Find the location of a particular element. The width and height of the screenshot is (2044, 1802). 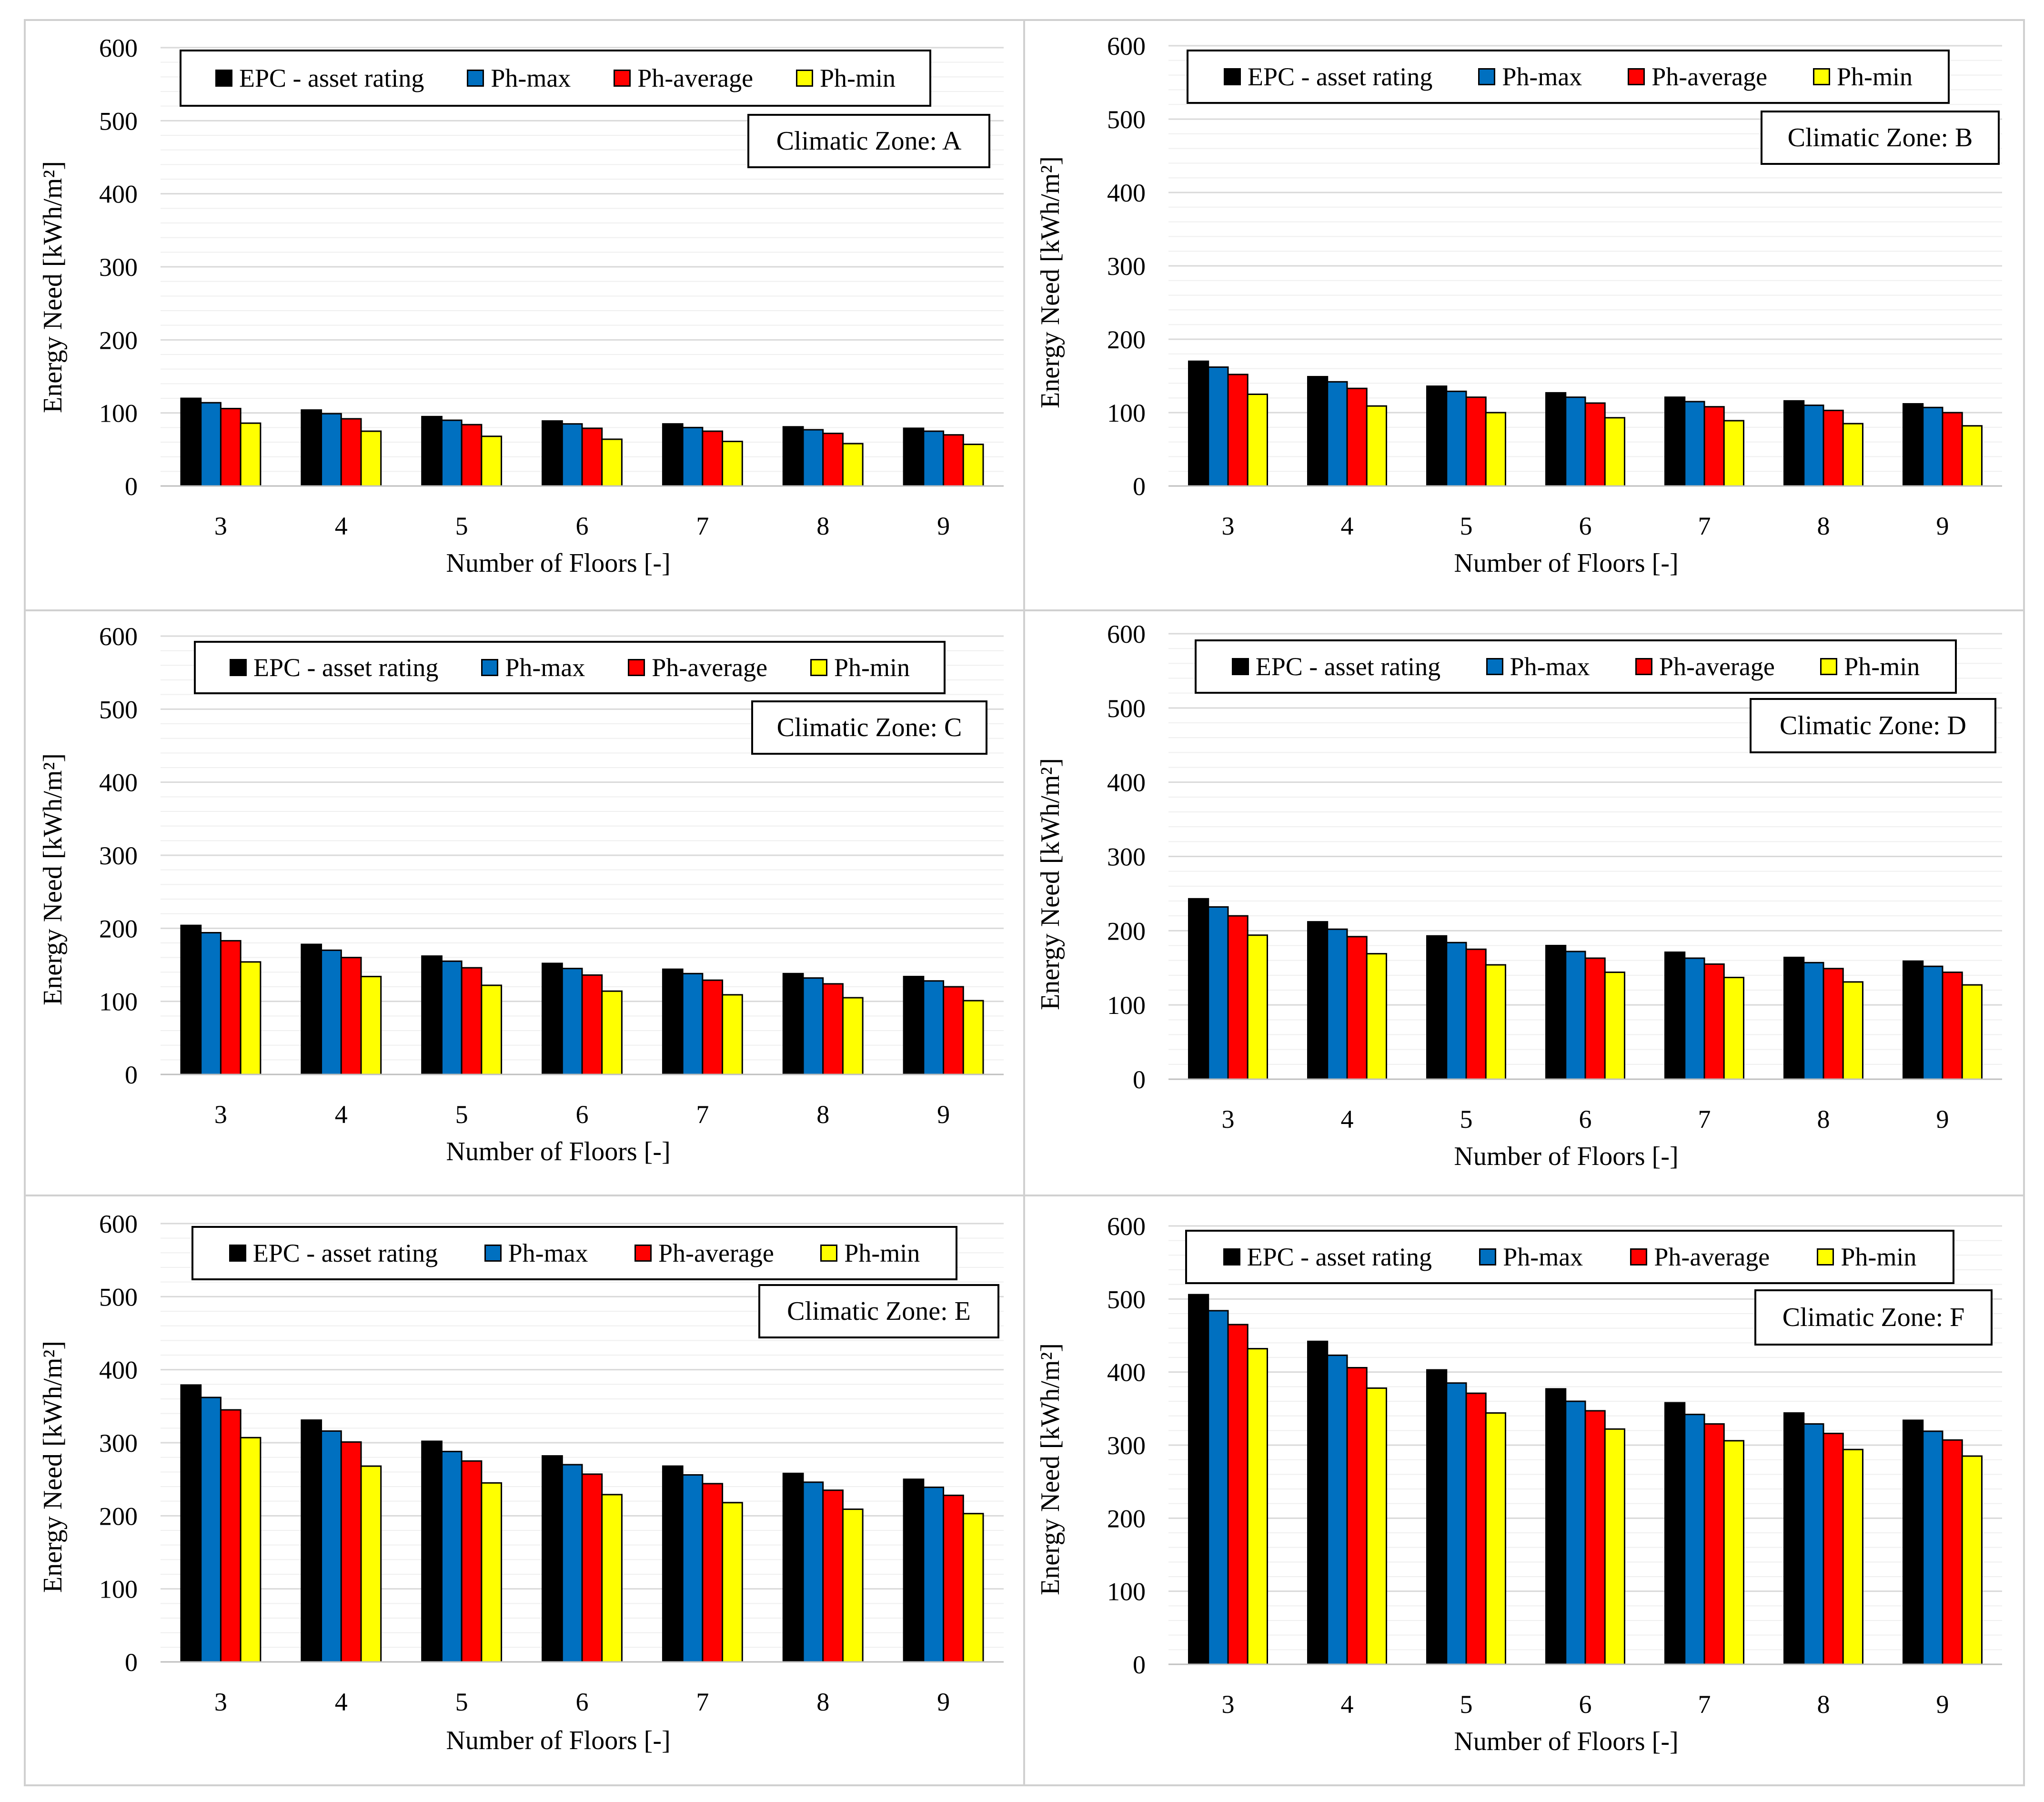

bar-chart-zone-e: 0 100 200 300 400 500 600 3 4 5 6 7 8 9 is located at coordinates (551, 1463).